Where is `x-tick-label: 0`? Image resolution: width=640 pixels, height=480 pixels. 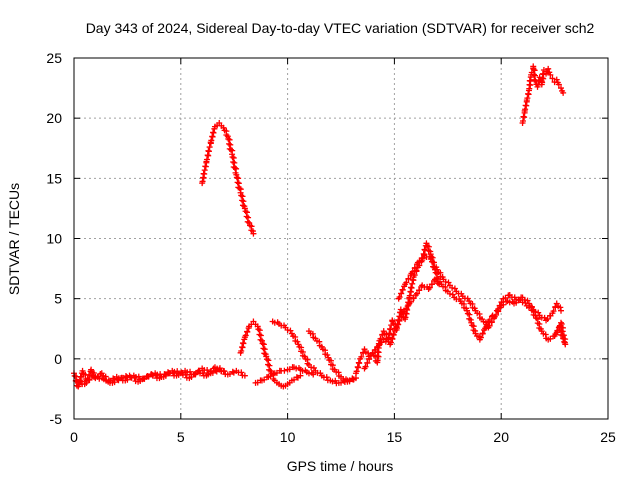
x-tick-label: 0 is located at coordinates (74, 437).